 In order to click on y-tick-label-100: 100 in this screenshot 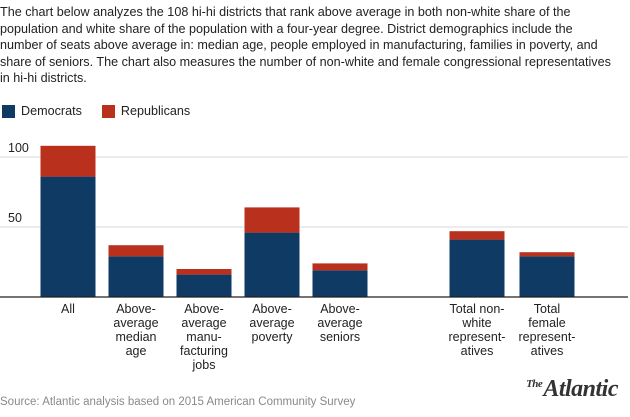, I will do `click(18, 148)`.